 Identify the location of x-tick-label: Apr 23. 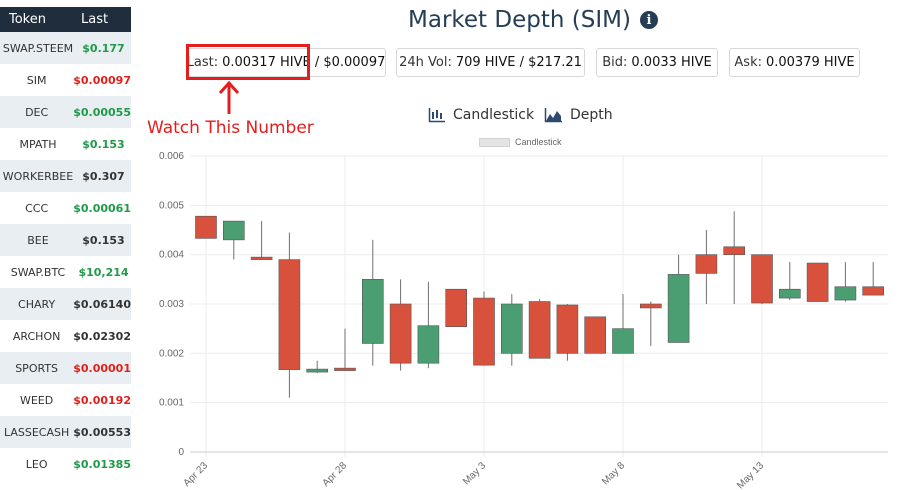
(196, 474).